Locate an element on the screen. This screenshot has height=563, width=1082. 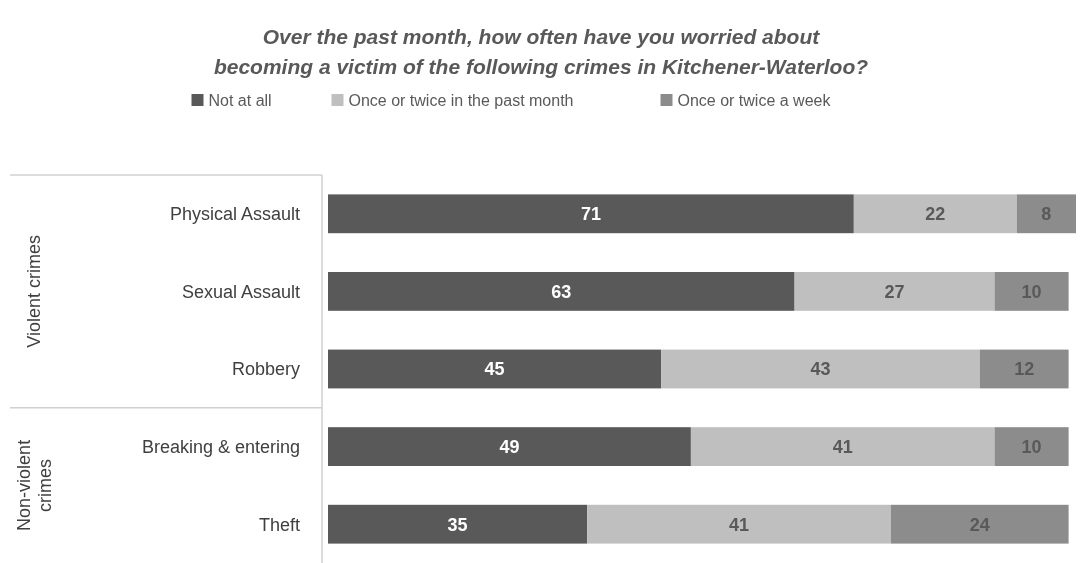
data-label: 71 is located at coordinates (590, 214).